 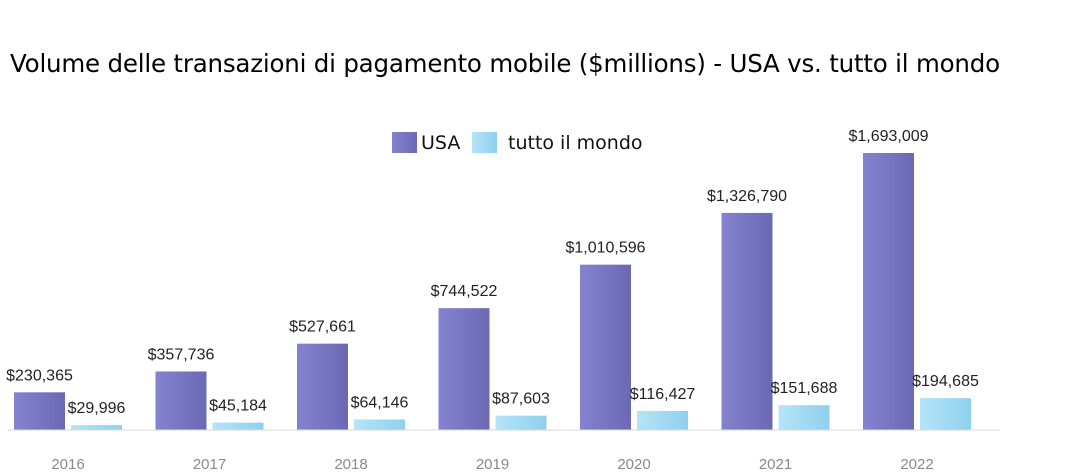 What do you see at coordinates (350, 464) in the screenshot?
I see `x-tick-2018: 2018` at bounding box center [350, 464].